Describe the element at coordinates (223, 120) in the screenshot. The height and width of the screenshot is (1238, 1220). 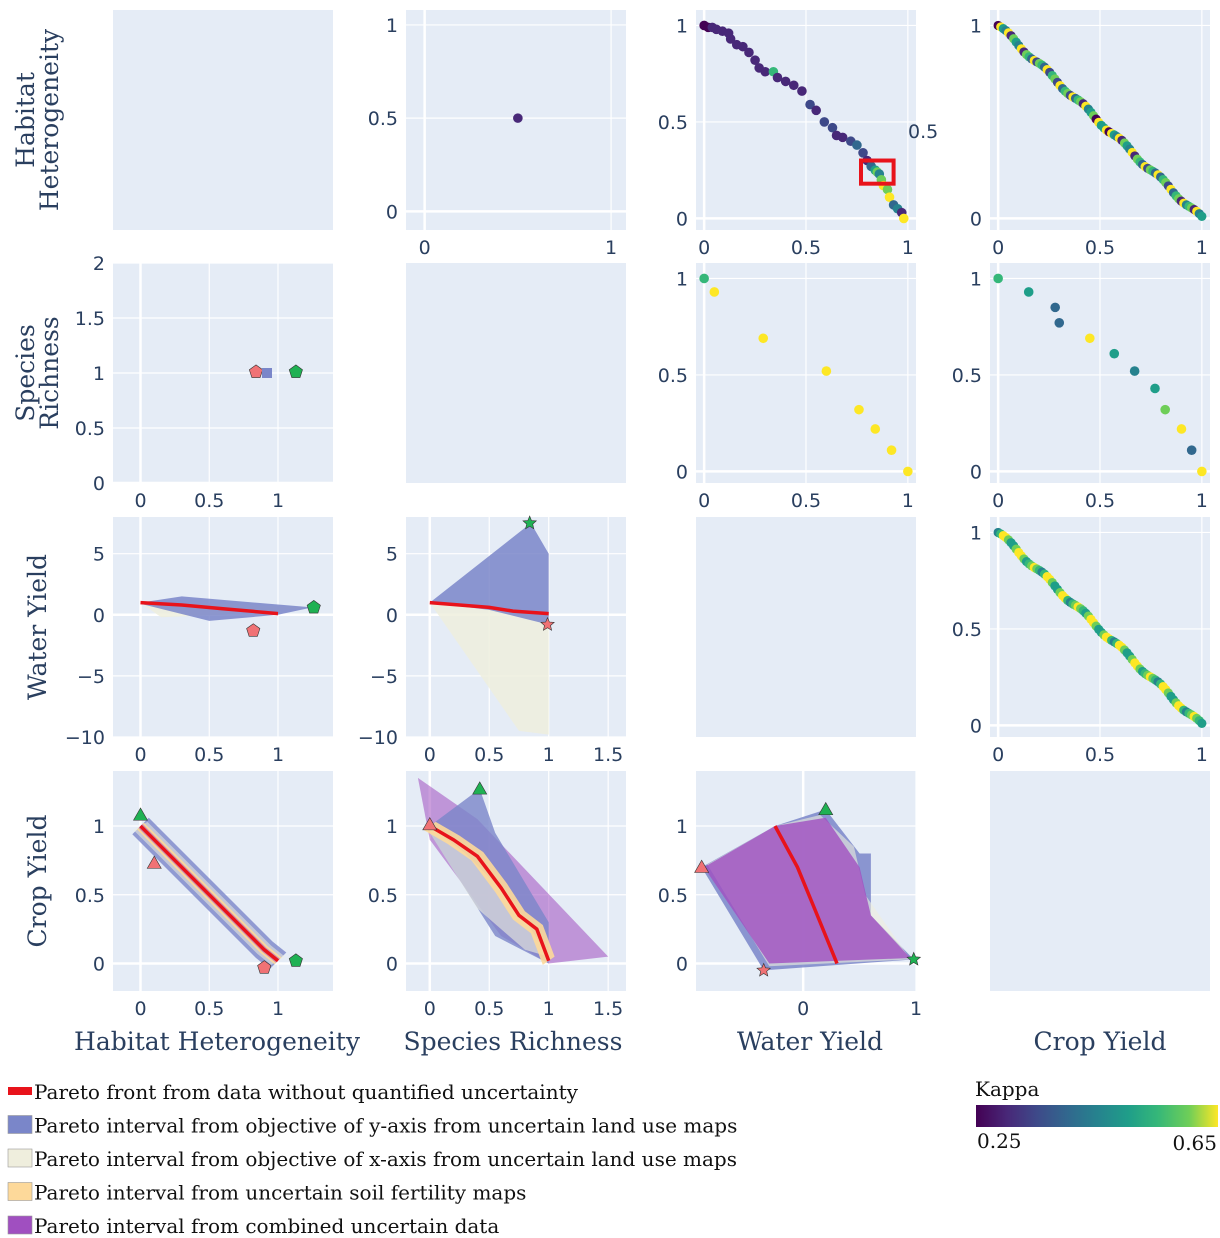
I see `panel-r1-c1` at that location.